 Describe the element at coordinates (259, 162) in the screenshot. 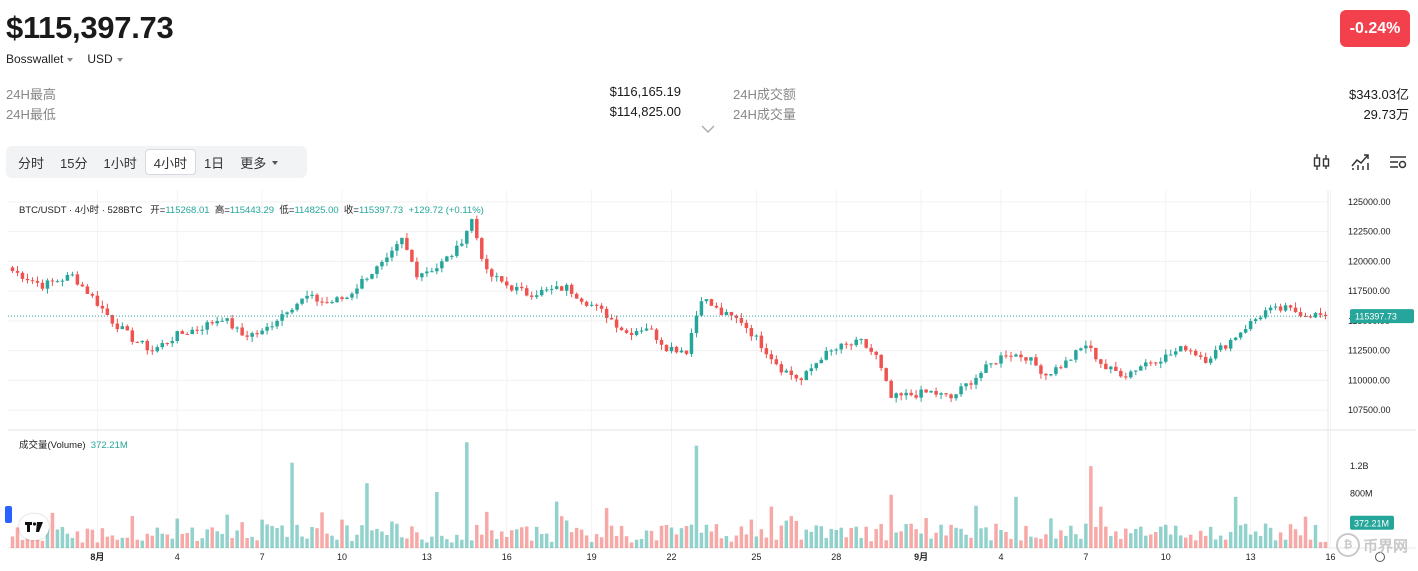

I see `tab-more: 更多` at that location.